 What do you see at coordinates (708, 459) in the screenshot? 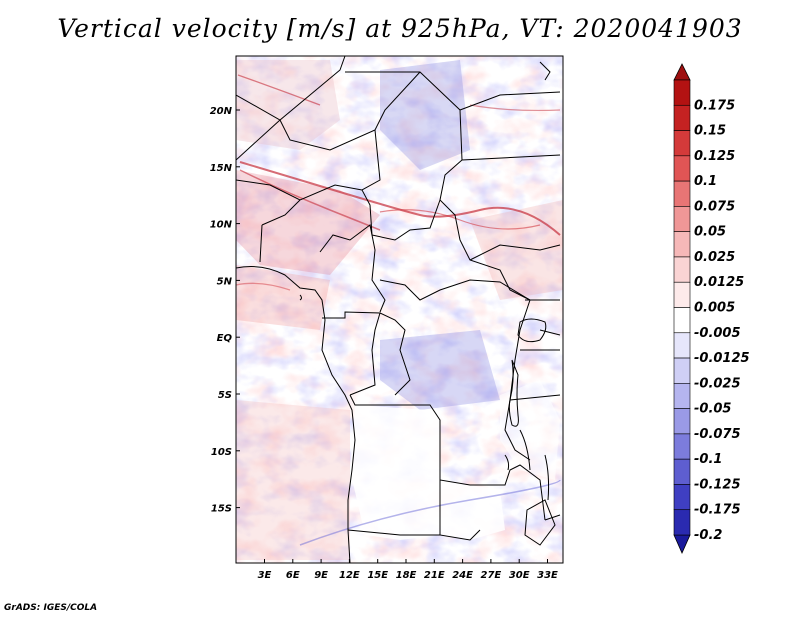
I see `colorbar-label: -0.1` at bounding box center [708, 459].